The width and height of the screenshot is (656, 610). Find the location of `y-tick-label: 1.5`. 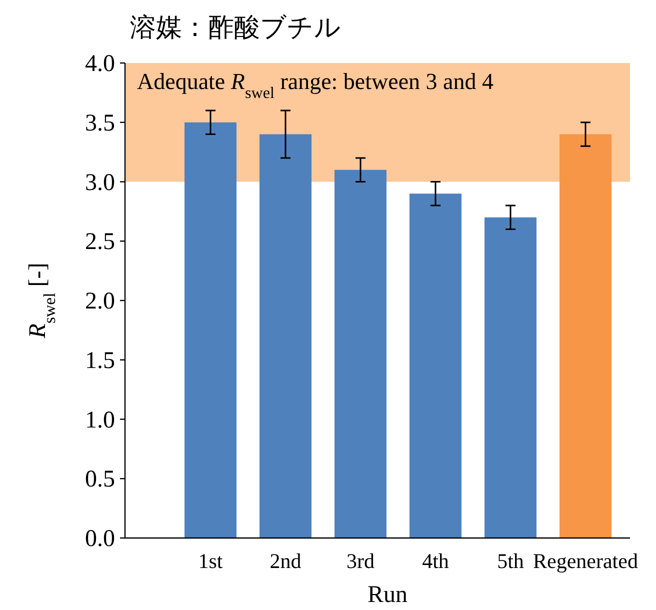

y-tick-label: 1.5 is located at coordinates (100, 361).